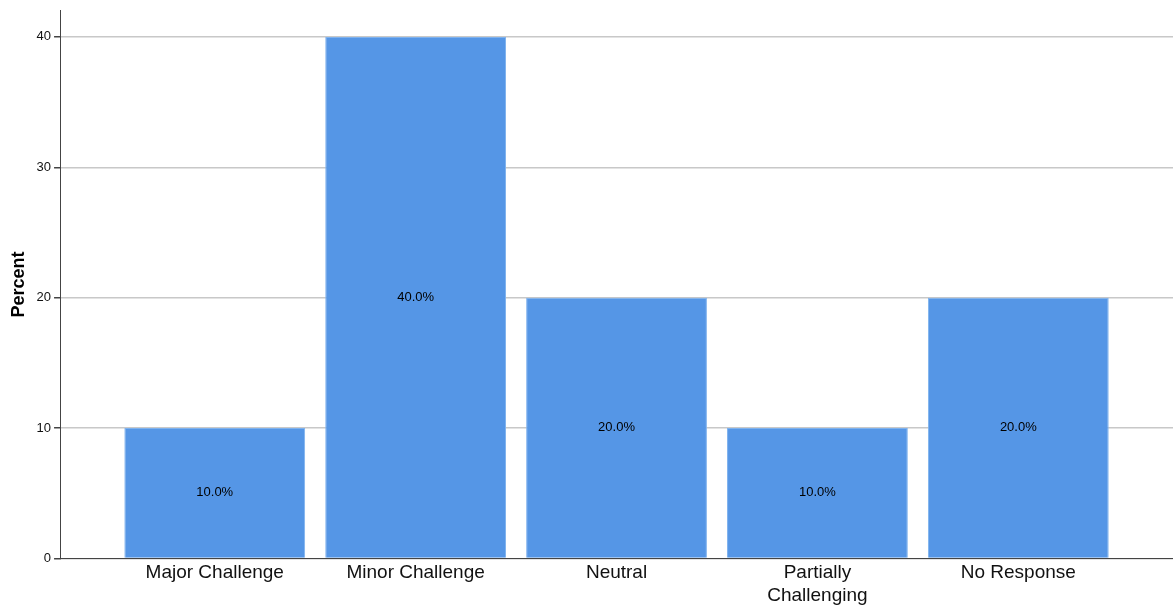 The width and height of the screenshot is (1173, 610). I want to click on y-tick-label: 10, so click(44, 427).